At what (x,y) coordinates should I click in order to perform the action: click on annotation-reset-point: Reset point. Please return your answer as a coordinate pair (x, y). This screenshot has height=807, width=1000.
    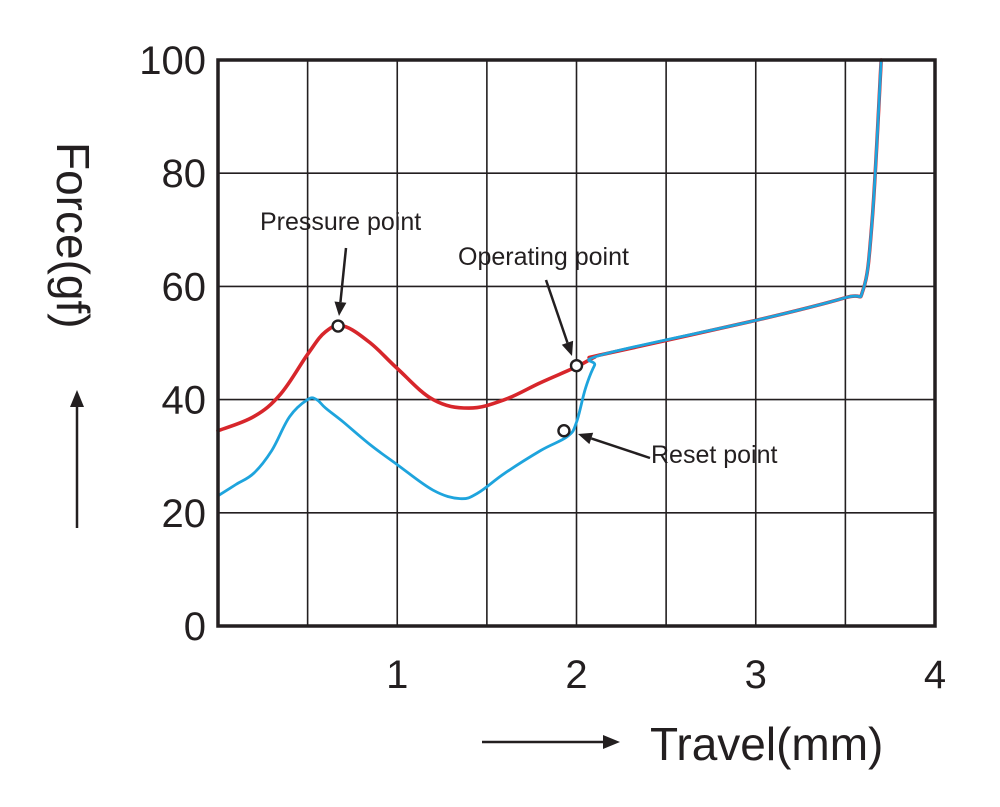
    Looking at the image, I should click on (667, 446).